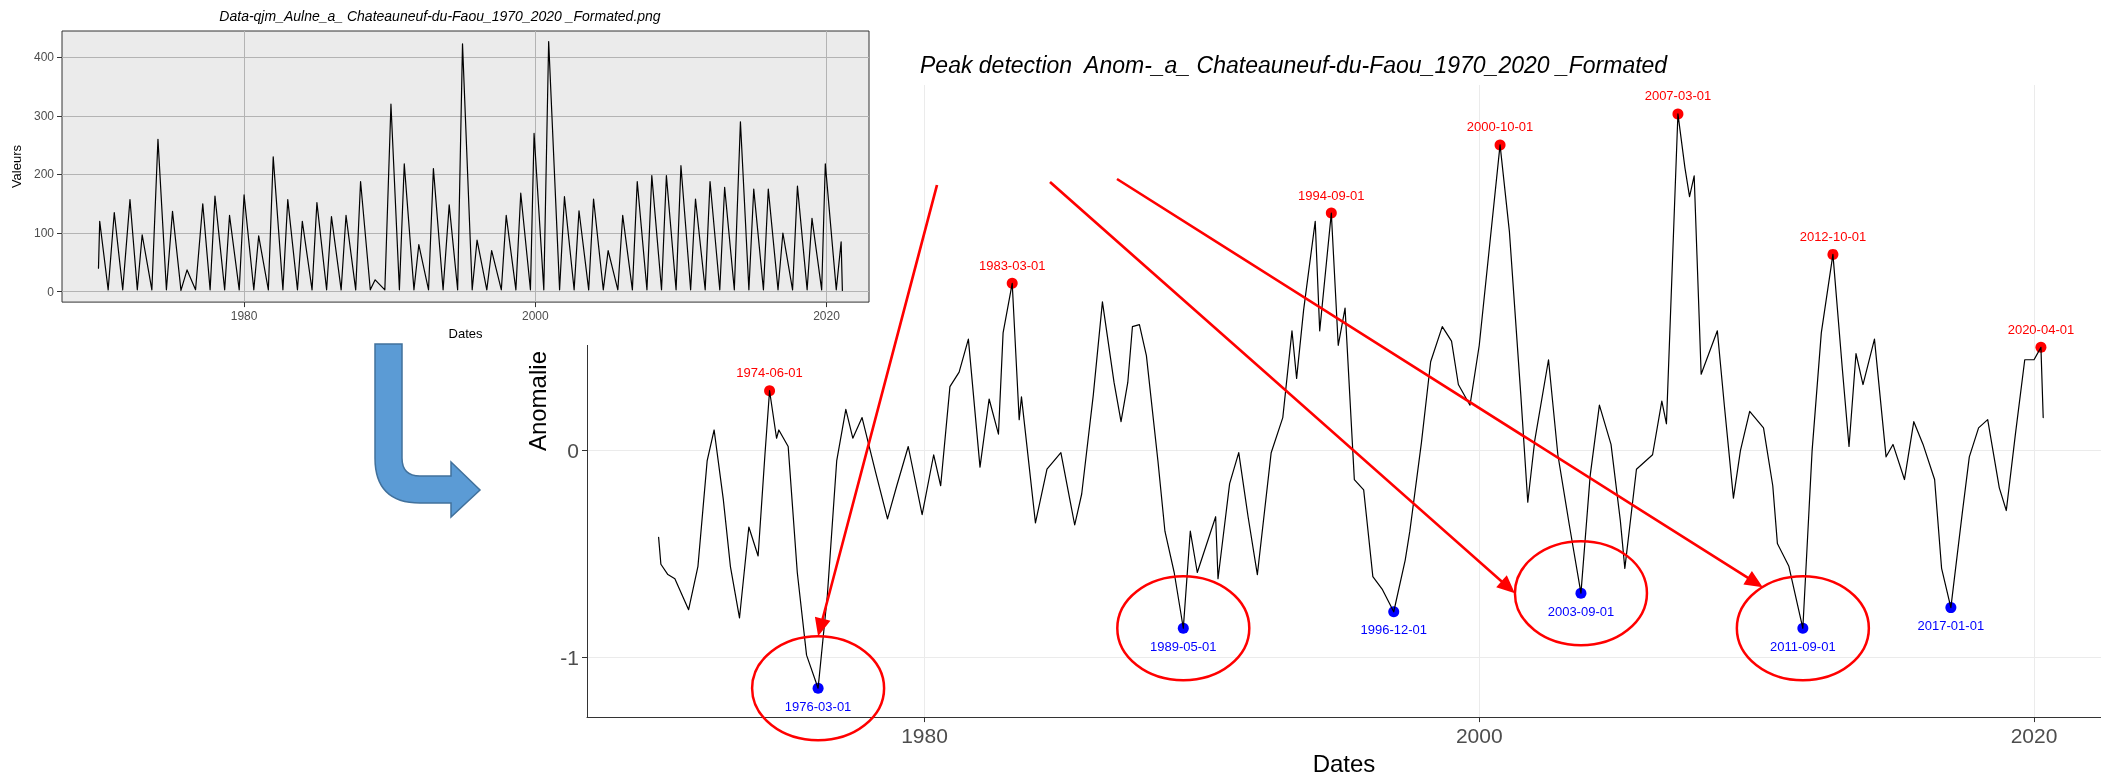 The height and width of the screenshot is (780, 2101). Describe the element at coordinates (1393, 630) in the screenshot. I see `data-label: 1996-12-01` at that location.